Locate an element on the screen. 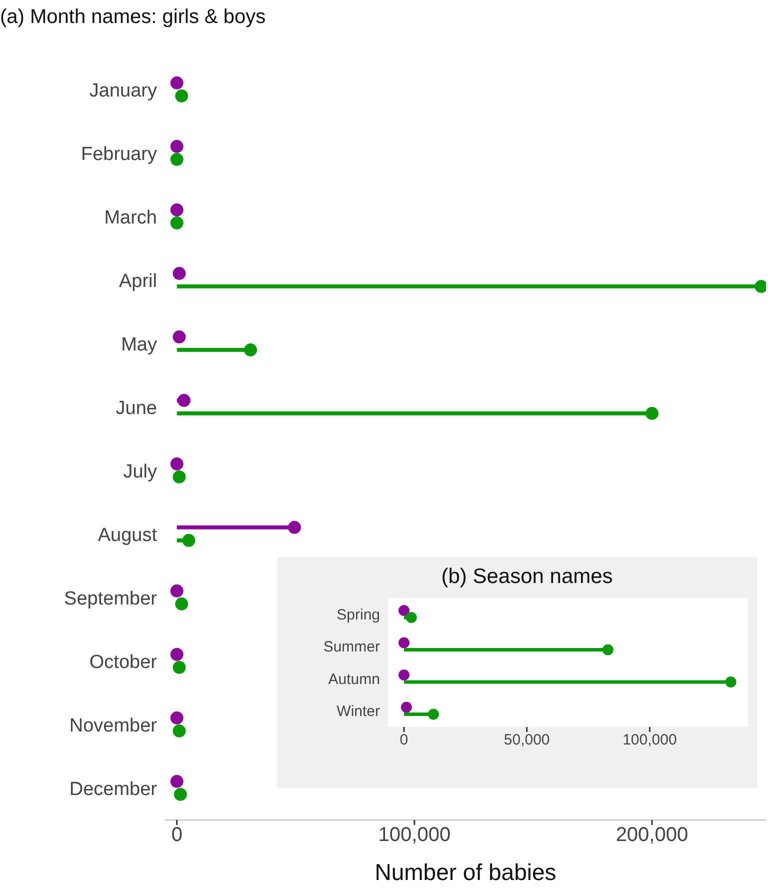  y-tick-label: October is located at coordinates (123, 662).